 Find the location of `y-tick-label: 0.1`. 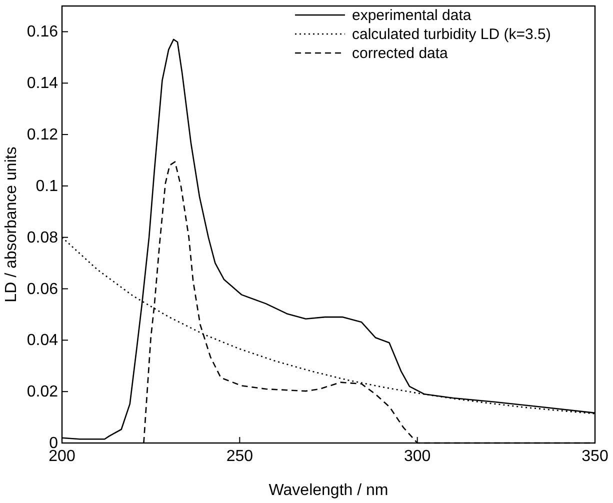

y-tick-label: 0.1 is located at coordinates (47, 186).